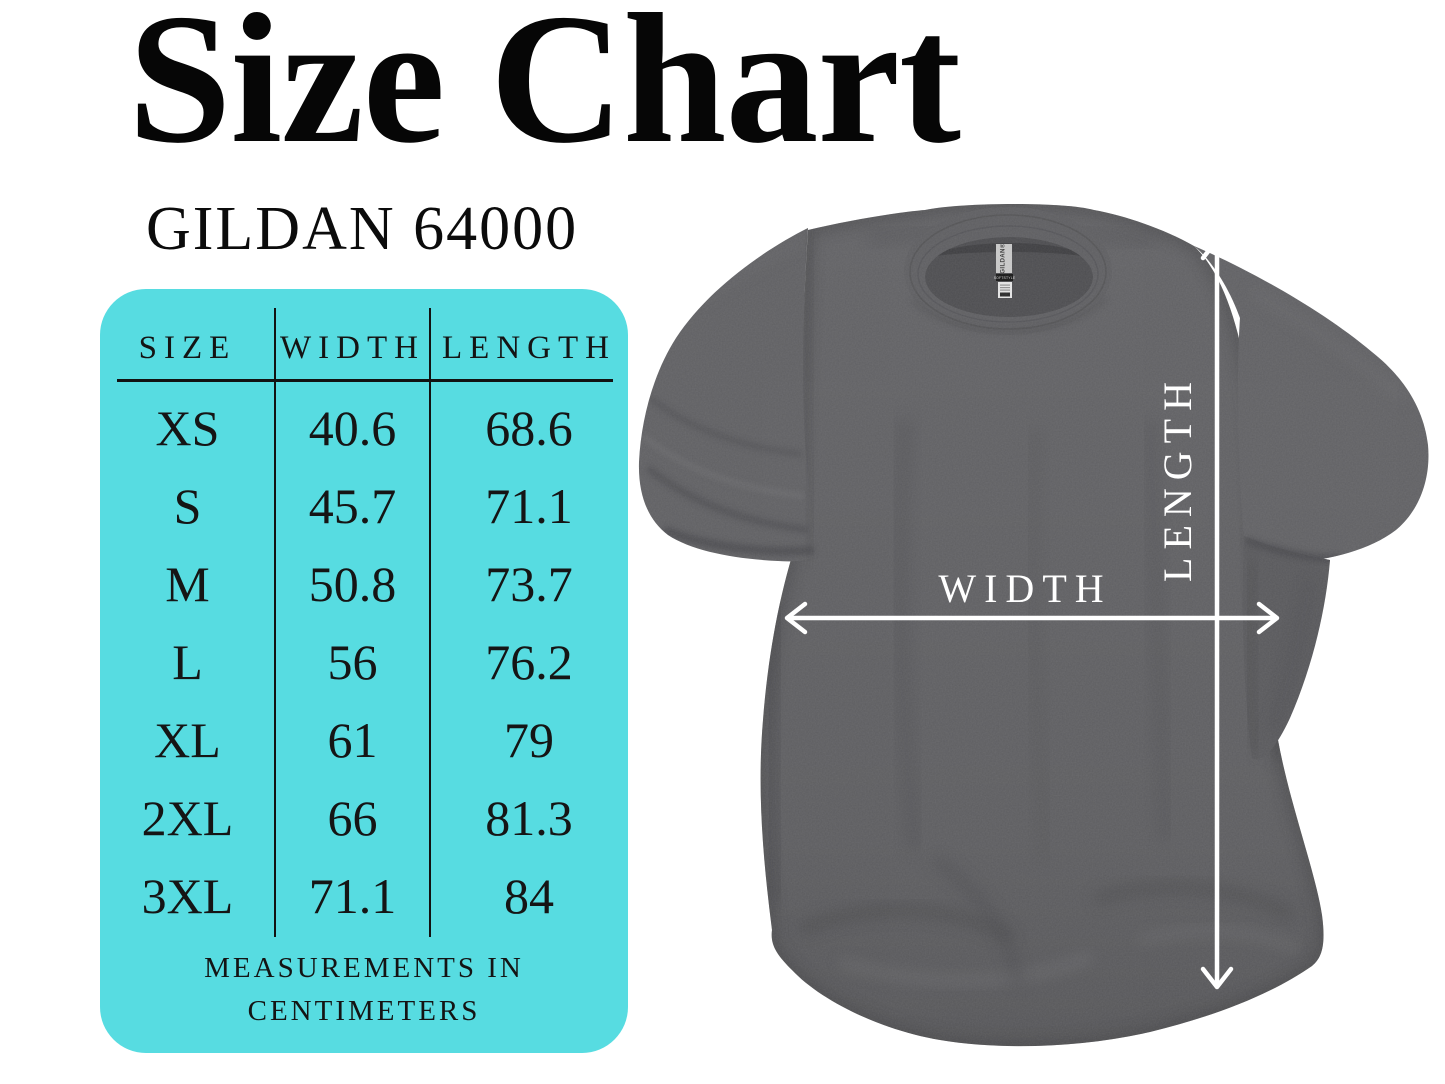 The height and width of the screenshot is (1084, 1445). What do you see at coordinates (187, 818) in the screenshot?
I see `size-cell: 2XL` at bounding box center [187, 818].